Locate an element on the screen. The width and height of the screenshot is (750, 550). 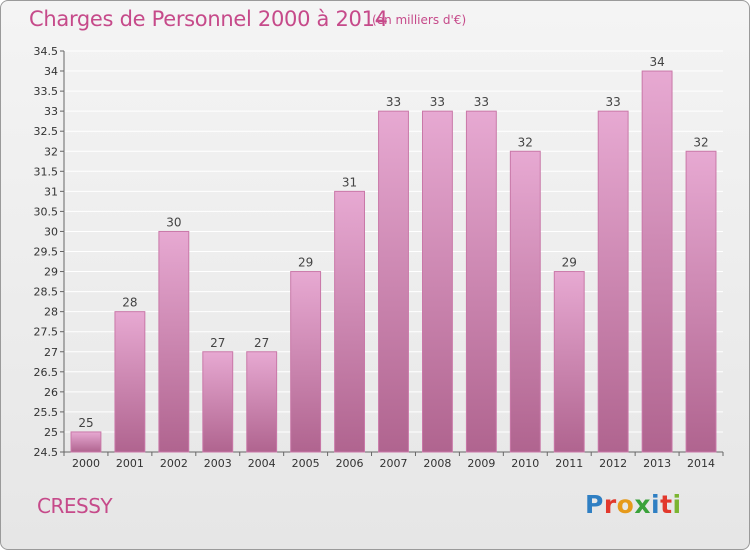
y-tick-label: 28 is located at coordinates (51, 312).